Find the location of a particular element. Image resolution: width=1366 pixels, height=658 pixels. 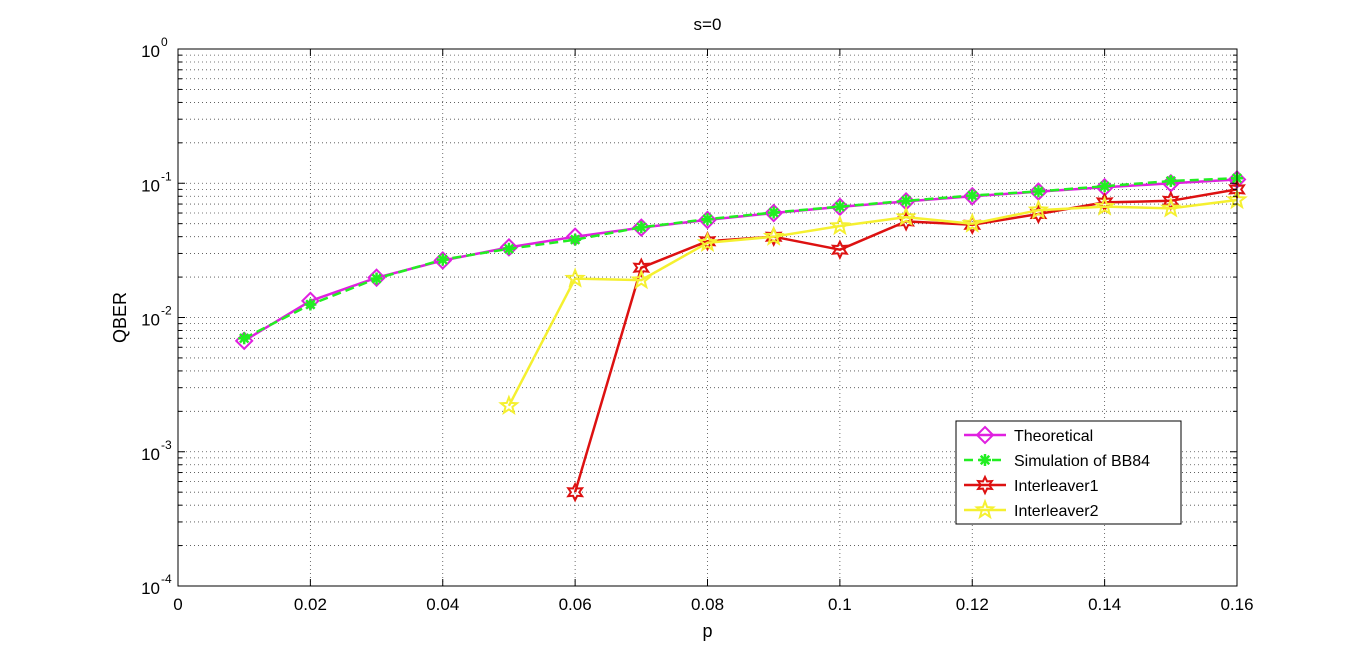

x-tick-label: 0.12 is located at coordinates (972, 604).